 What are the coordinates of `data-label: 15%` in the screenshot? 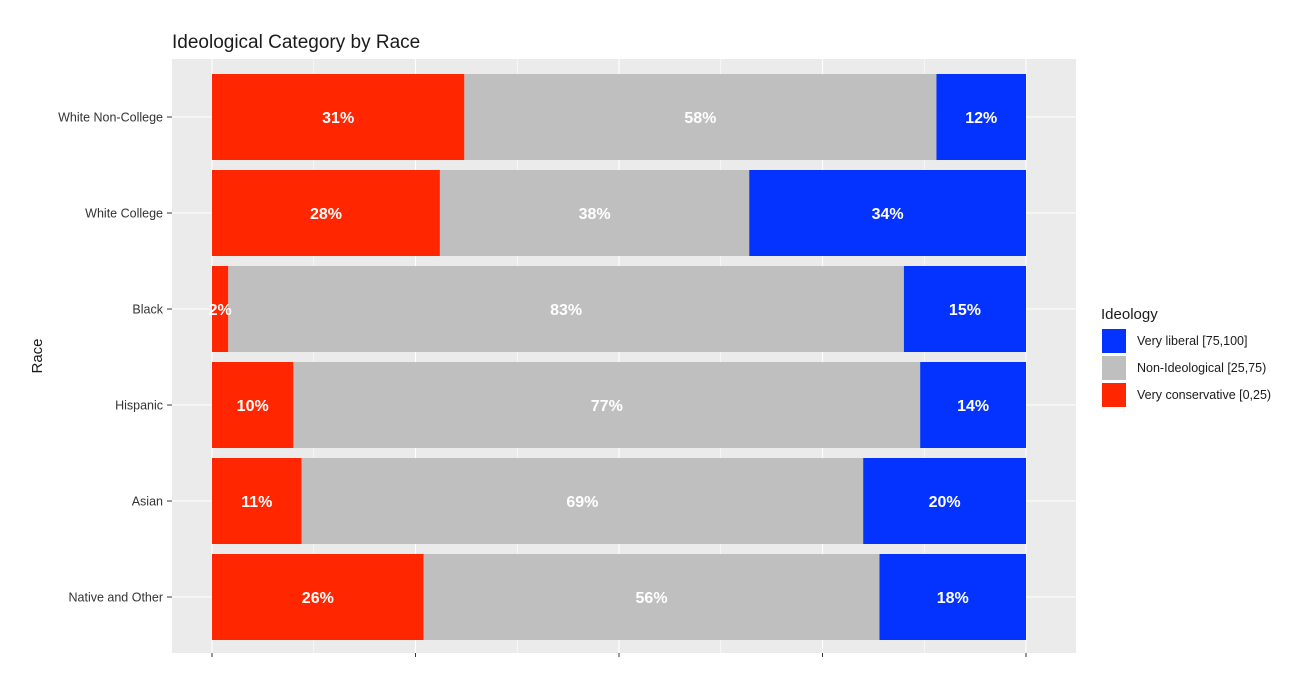 It's located at (965, 310).